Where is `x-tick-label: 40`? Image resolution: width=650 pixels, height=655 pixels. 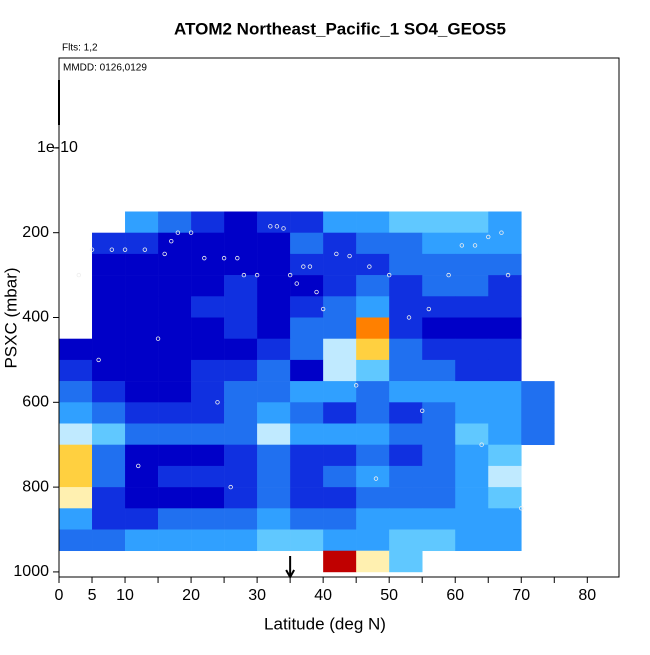
x-tick-label: 40 is located at coordinates (323, 595).